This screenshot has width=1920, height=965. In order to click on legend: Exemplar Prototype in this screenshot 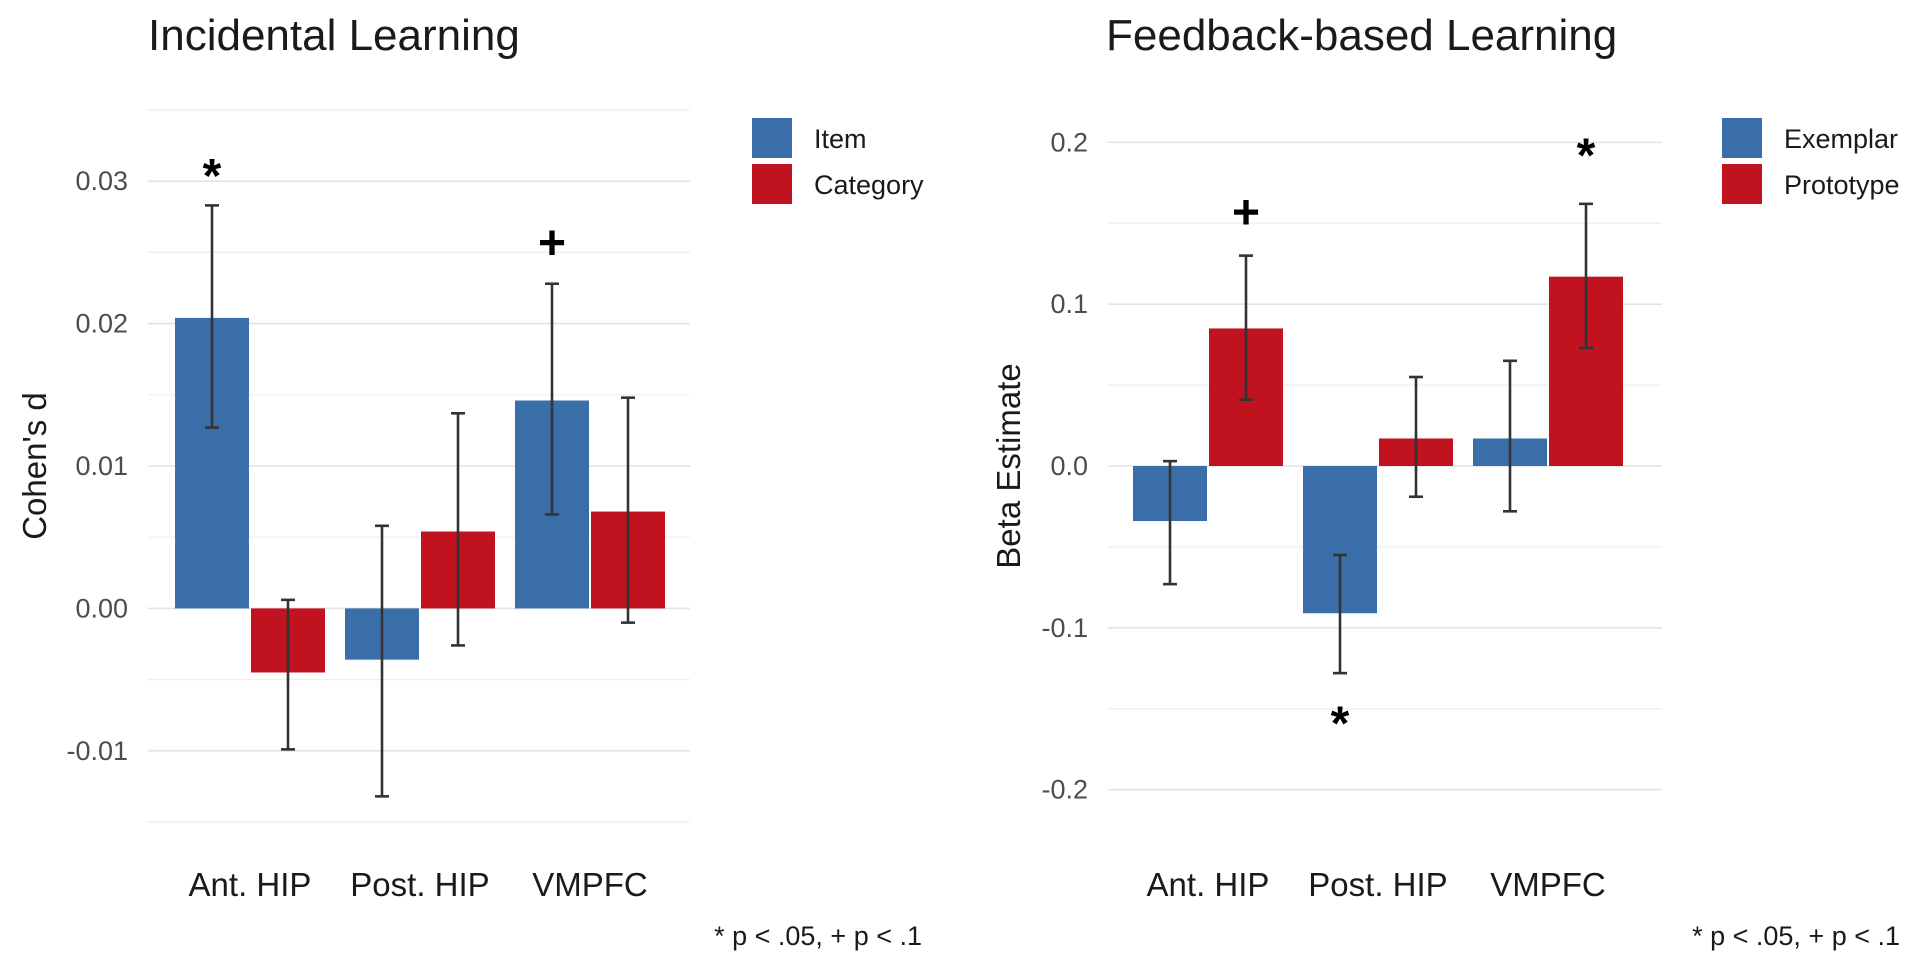, I will do `click(1811, 161)`.